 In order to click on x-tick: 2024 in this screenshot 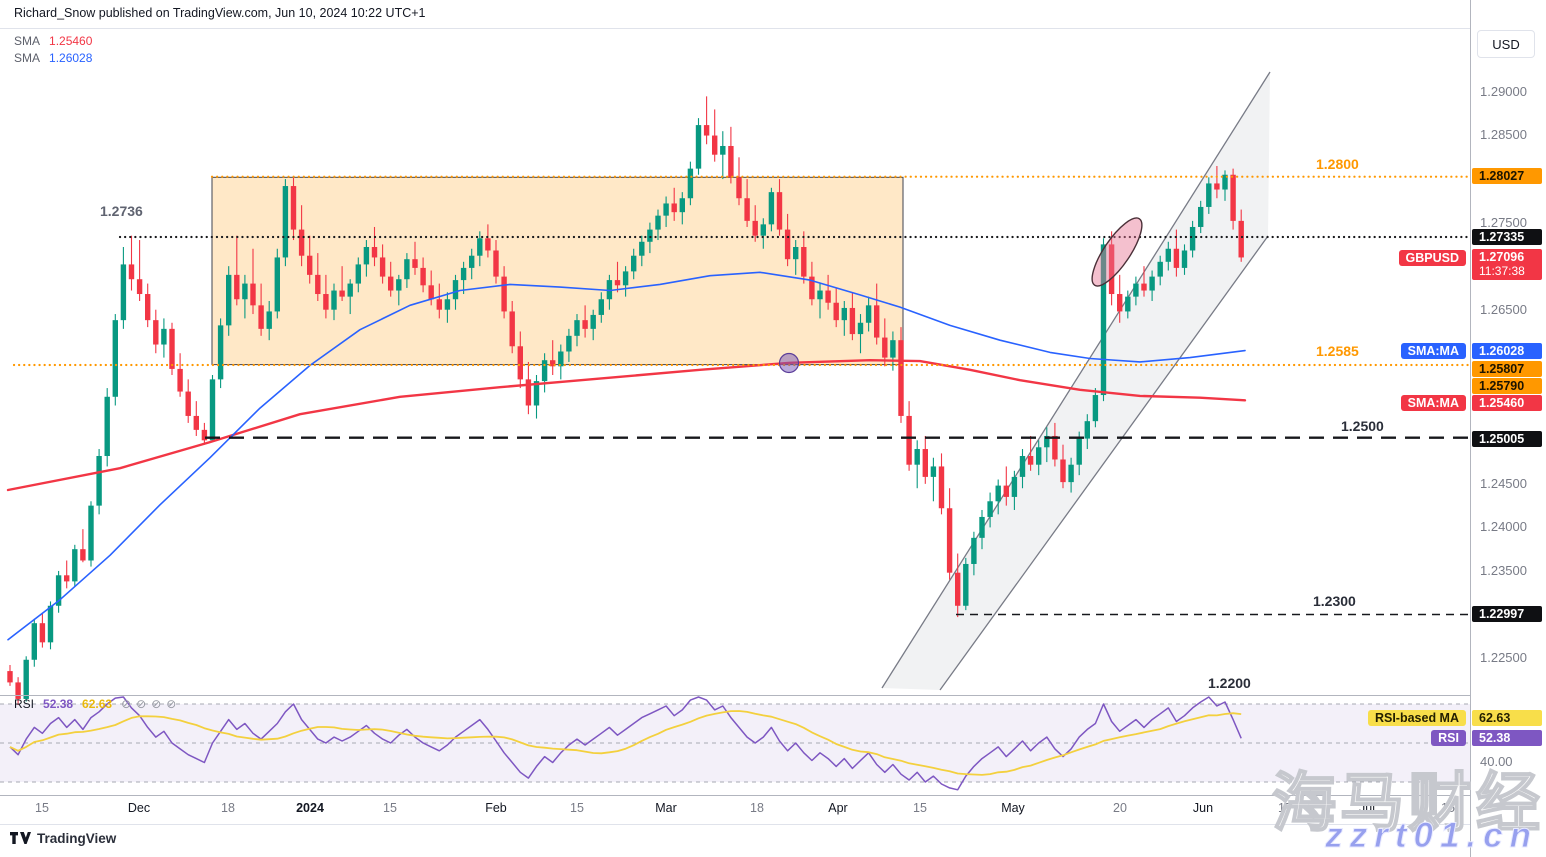, I will do `click(310, 808)`.